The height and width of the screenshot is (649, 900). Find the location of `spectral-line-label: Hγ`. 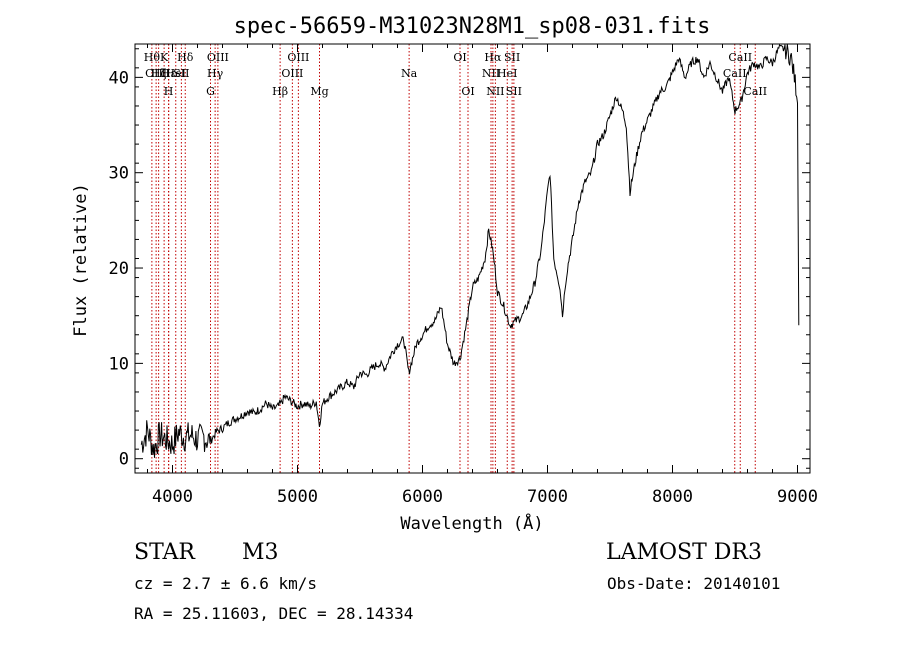

spectral-line-label: Hγ is located at coordinates (215, 73).